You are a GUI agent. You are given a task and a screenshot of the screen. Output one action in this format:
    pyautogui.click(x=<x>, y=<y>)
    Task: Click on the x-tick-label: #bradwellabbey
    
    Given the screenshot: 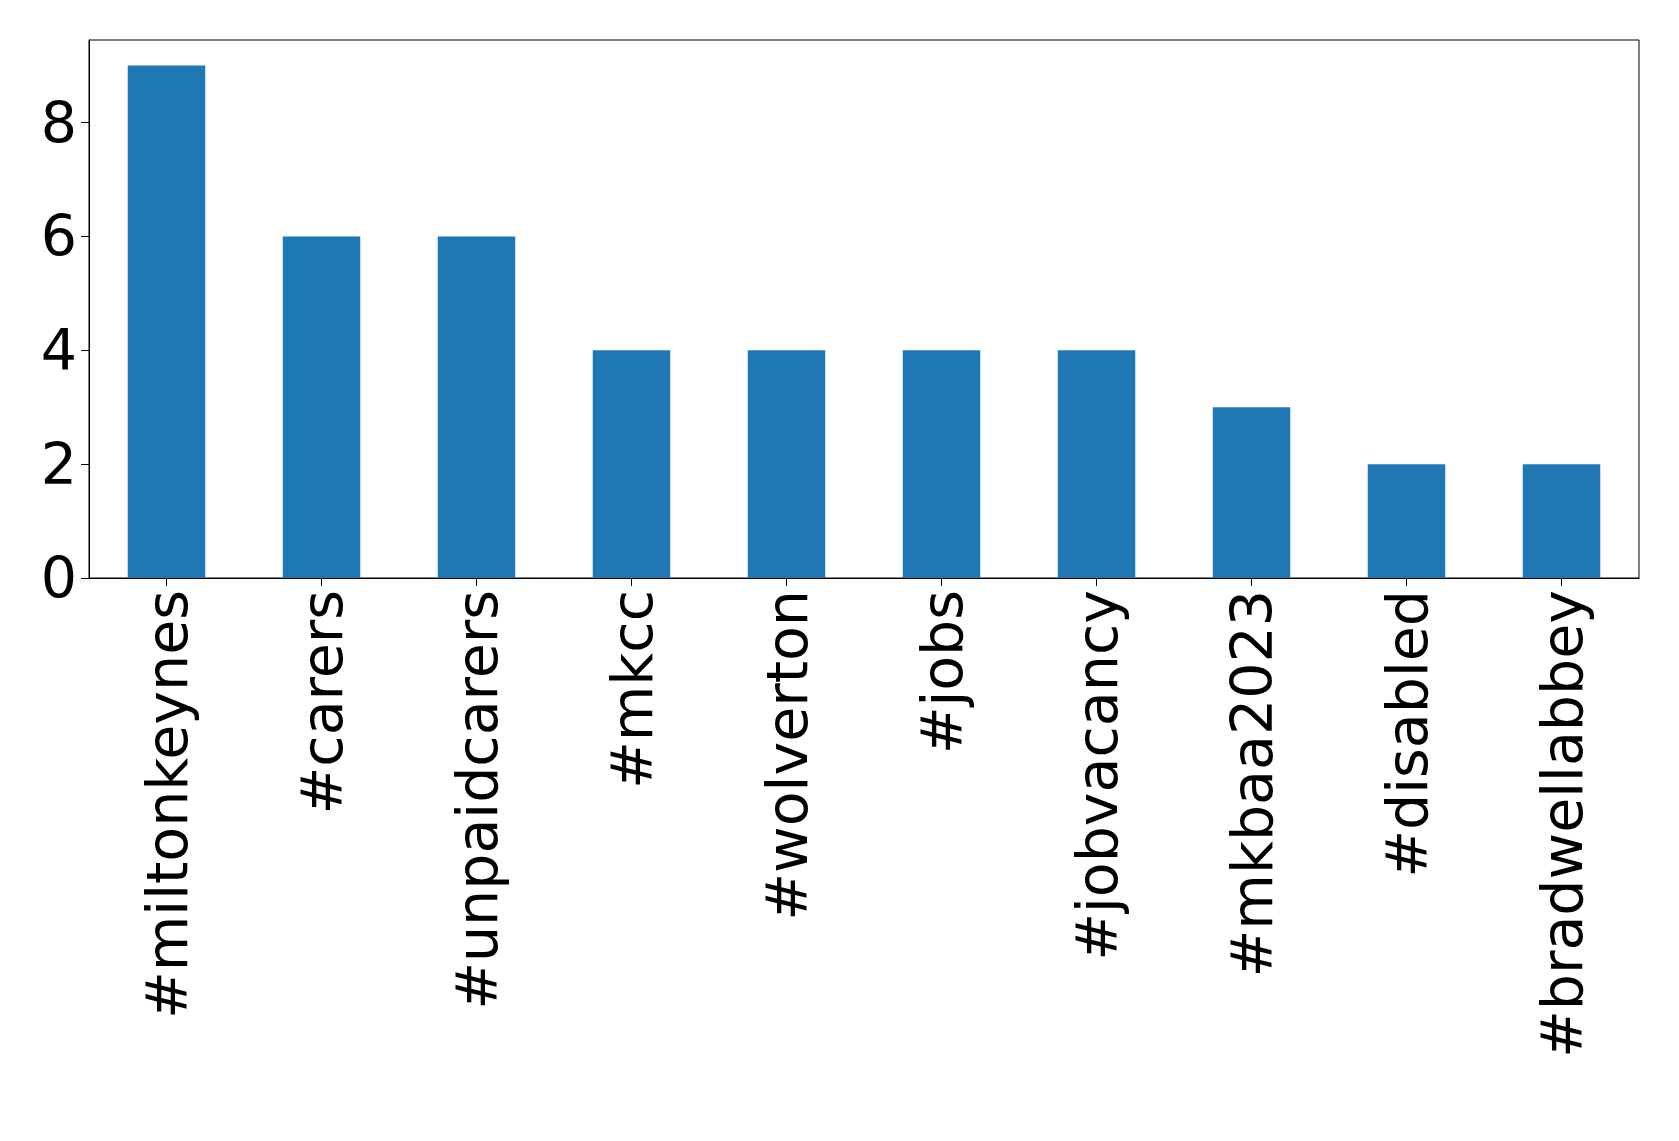 What is the action you would take?
    pyautogui.click(x=1561, y=824)
    